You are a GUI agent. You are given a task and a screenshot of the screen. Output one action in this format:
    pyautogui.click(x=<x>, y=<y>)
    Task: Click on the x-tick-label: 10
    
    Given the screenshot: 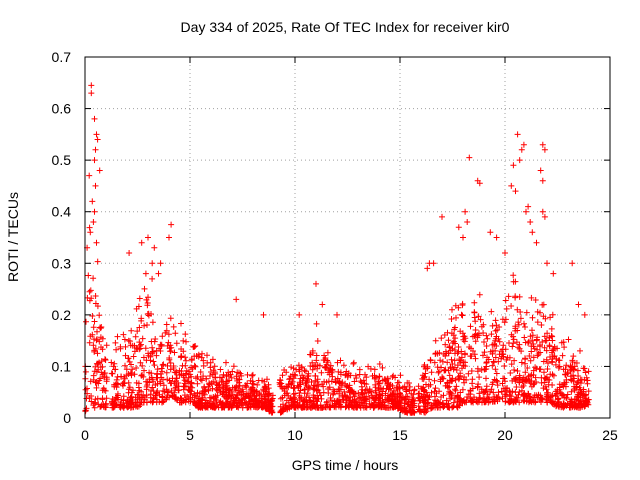 What is the action you would take?
    pyautogui.click(x=295, y=435)
    